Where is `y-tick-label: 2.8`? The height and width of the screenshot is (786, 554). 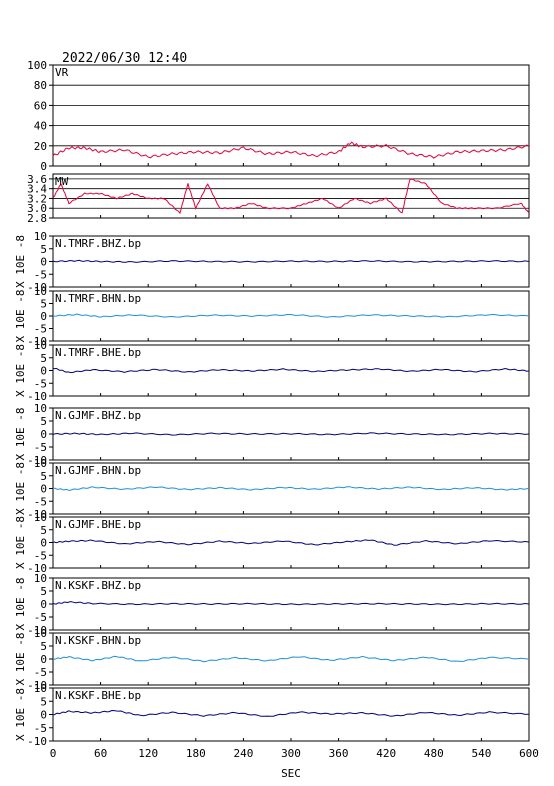
y-tick-label: 2.8 is located at coordinates (37, 218).